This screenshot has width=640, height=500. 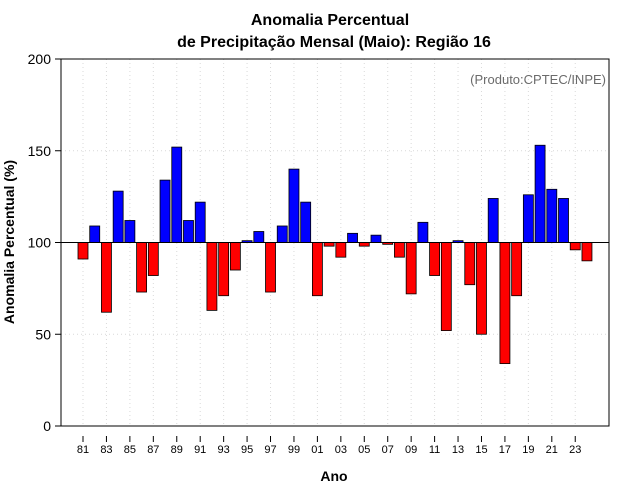 What do you see at coordinates (40, 151) in the screenshot?
I see `y-tick-label: 150` at bounding box center [40, 151].